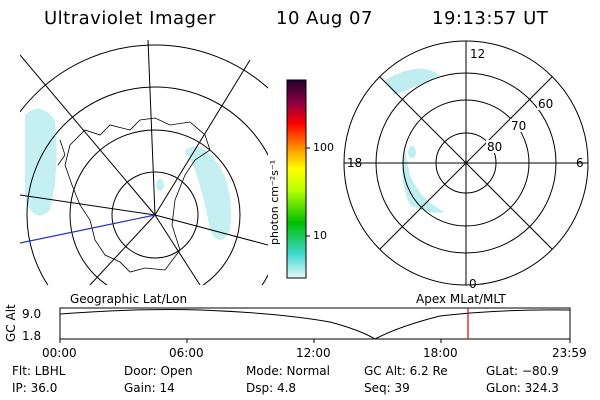 The width and height of the screenshot is (600, 400). I want to click on status-flt: Flt: LBHL, so click(39, 371).